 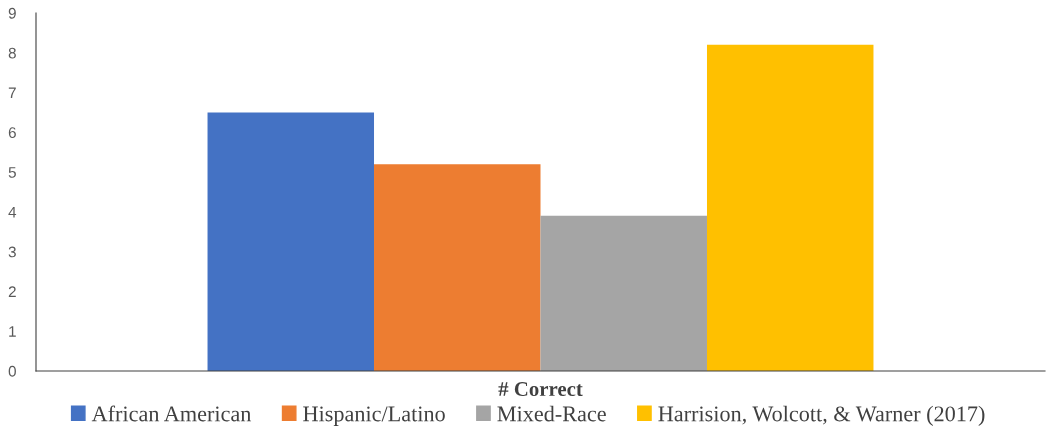 I want to click on legend-label: Mixed-Race, so click(x=551, y=413).